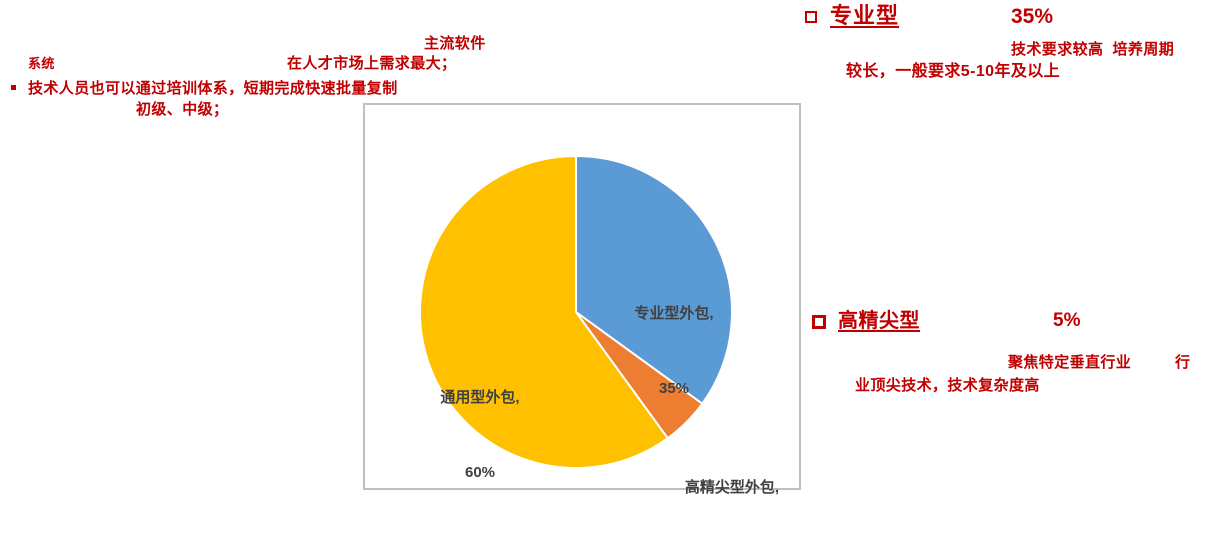  Describe the element at coordinates (947, 385) in the screenshot. I see `section-highend-desc-line2: 业顶尖技术，技术复杂度高` at that location.